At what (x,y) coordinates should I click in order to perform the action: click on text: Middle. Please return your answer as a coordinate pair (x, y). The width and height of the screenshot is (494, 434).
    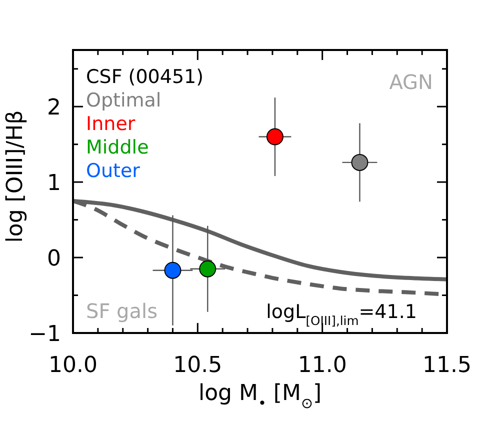
    Looking at the image, I should click on (117, 147).